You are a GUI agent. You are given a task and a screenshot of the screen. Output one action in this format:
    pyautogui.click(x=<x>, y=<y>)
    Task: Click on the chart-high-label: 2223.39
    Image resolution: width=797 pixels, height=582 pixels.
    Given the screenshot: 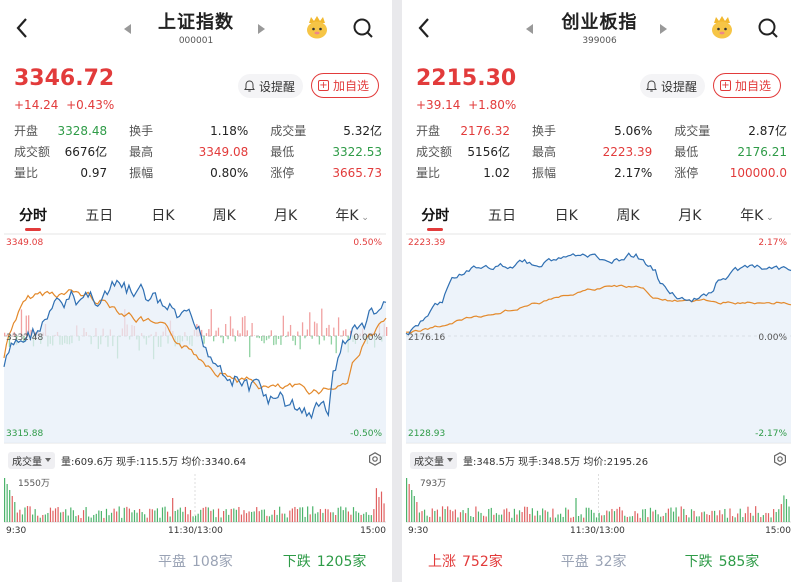 What is the action you would take?
    pyautogui.click(x=427, y=243)
    